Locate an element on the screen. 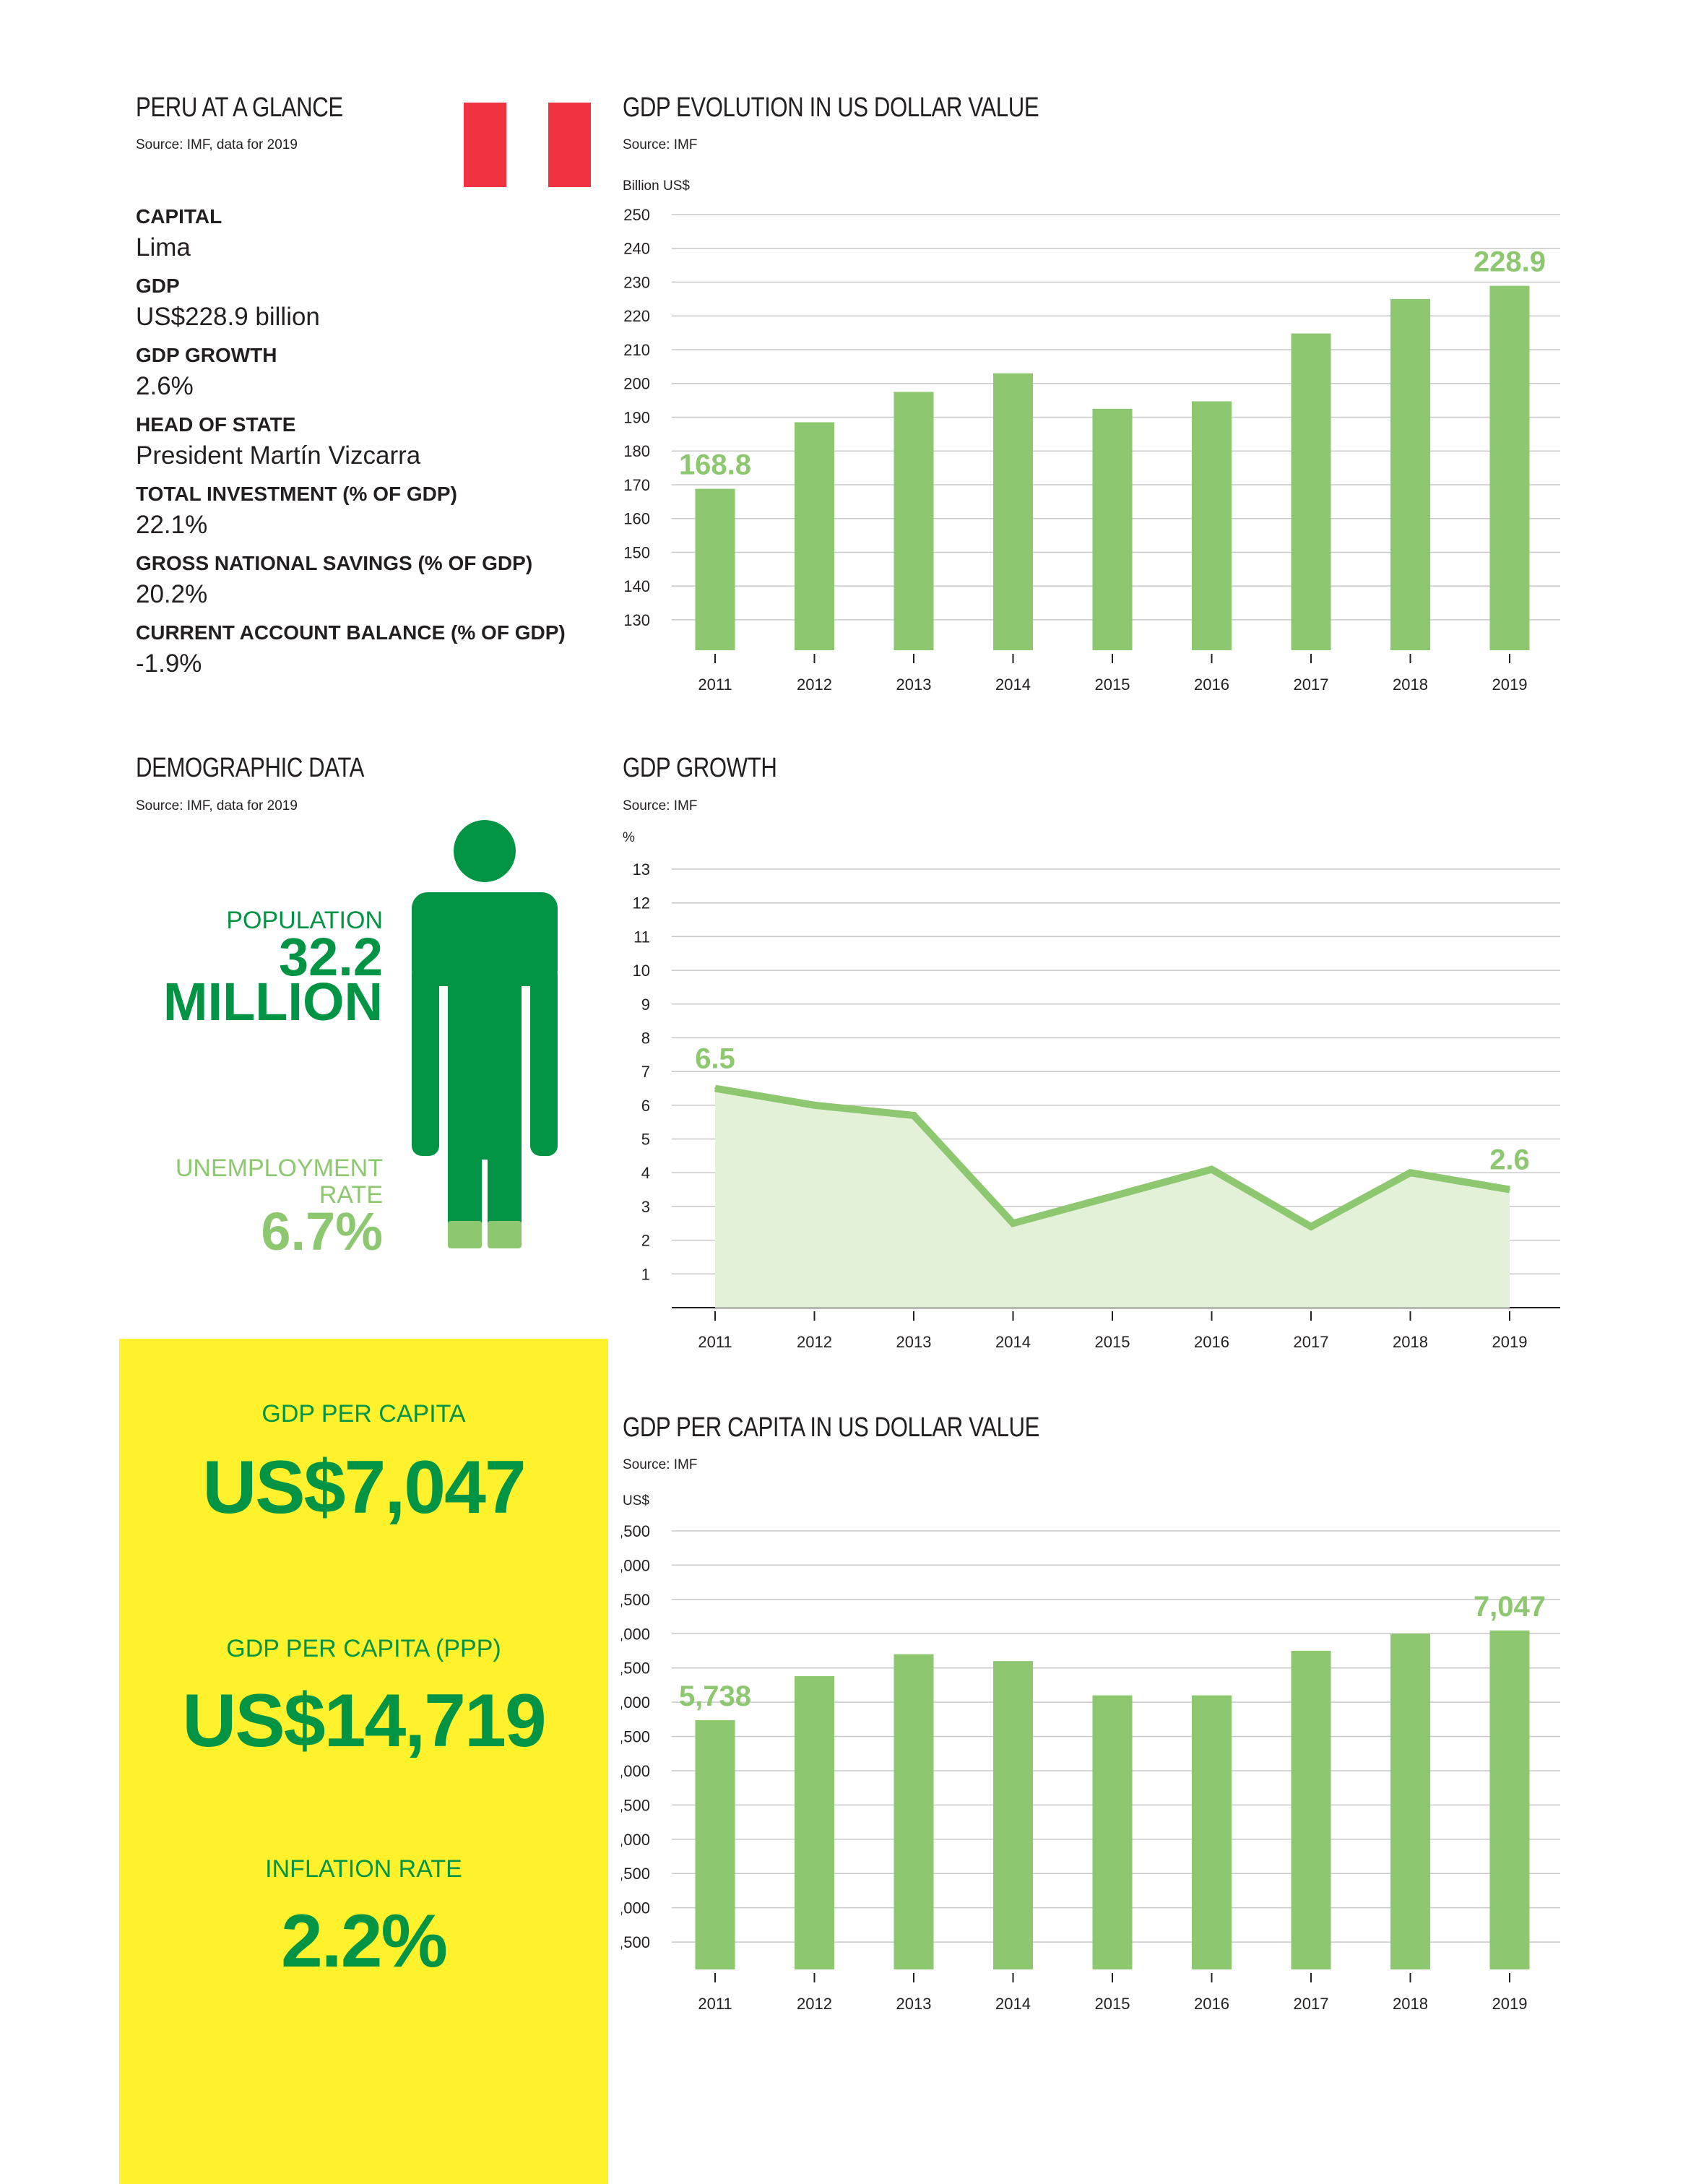 The height and width of the screenshot is (2184, 1683). fact-value-head-of-state: President Martín Vizcarra is located at coordinates (278, 455).